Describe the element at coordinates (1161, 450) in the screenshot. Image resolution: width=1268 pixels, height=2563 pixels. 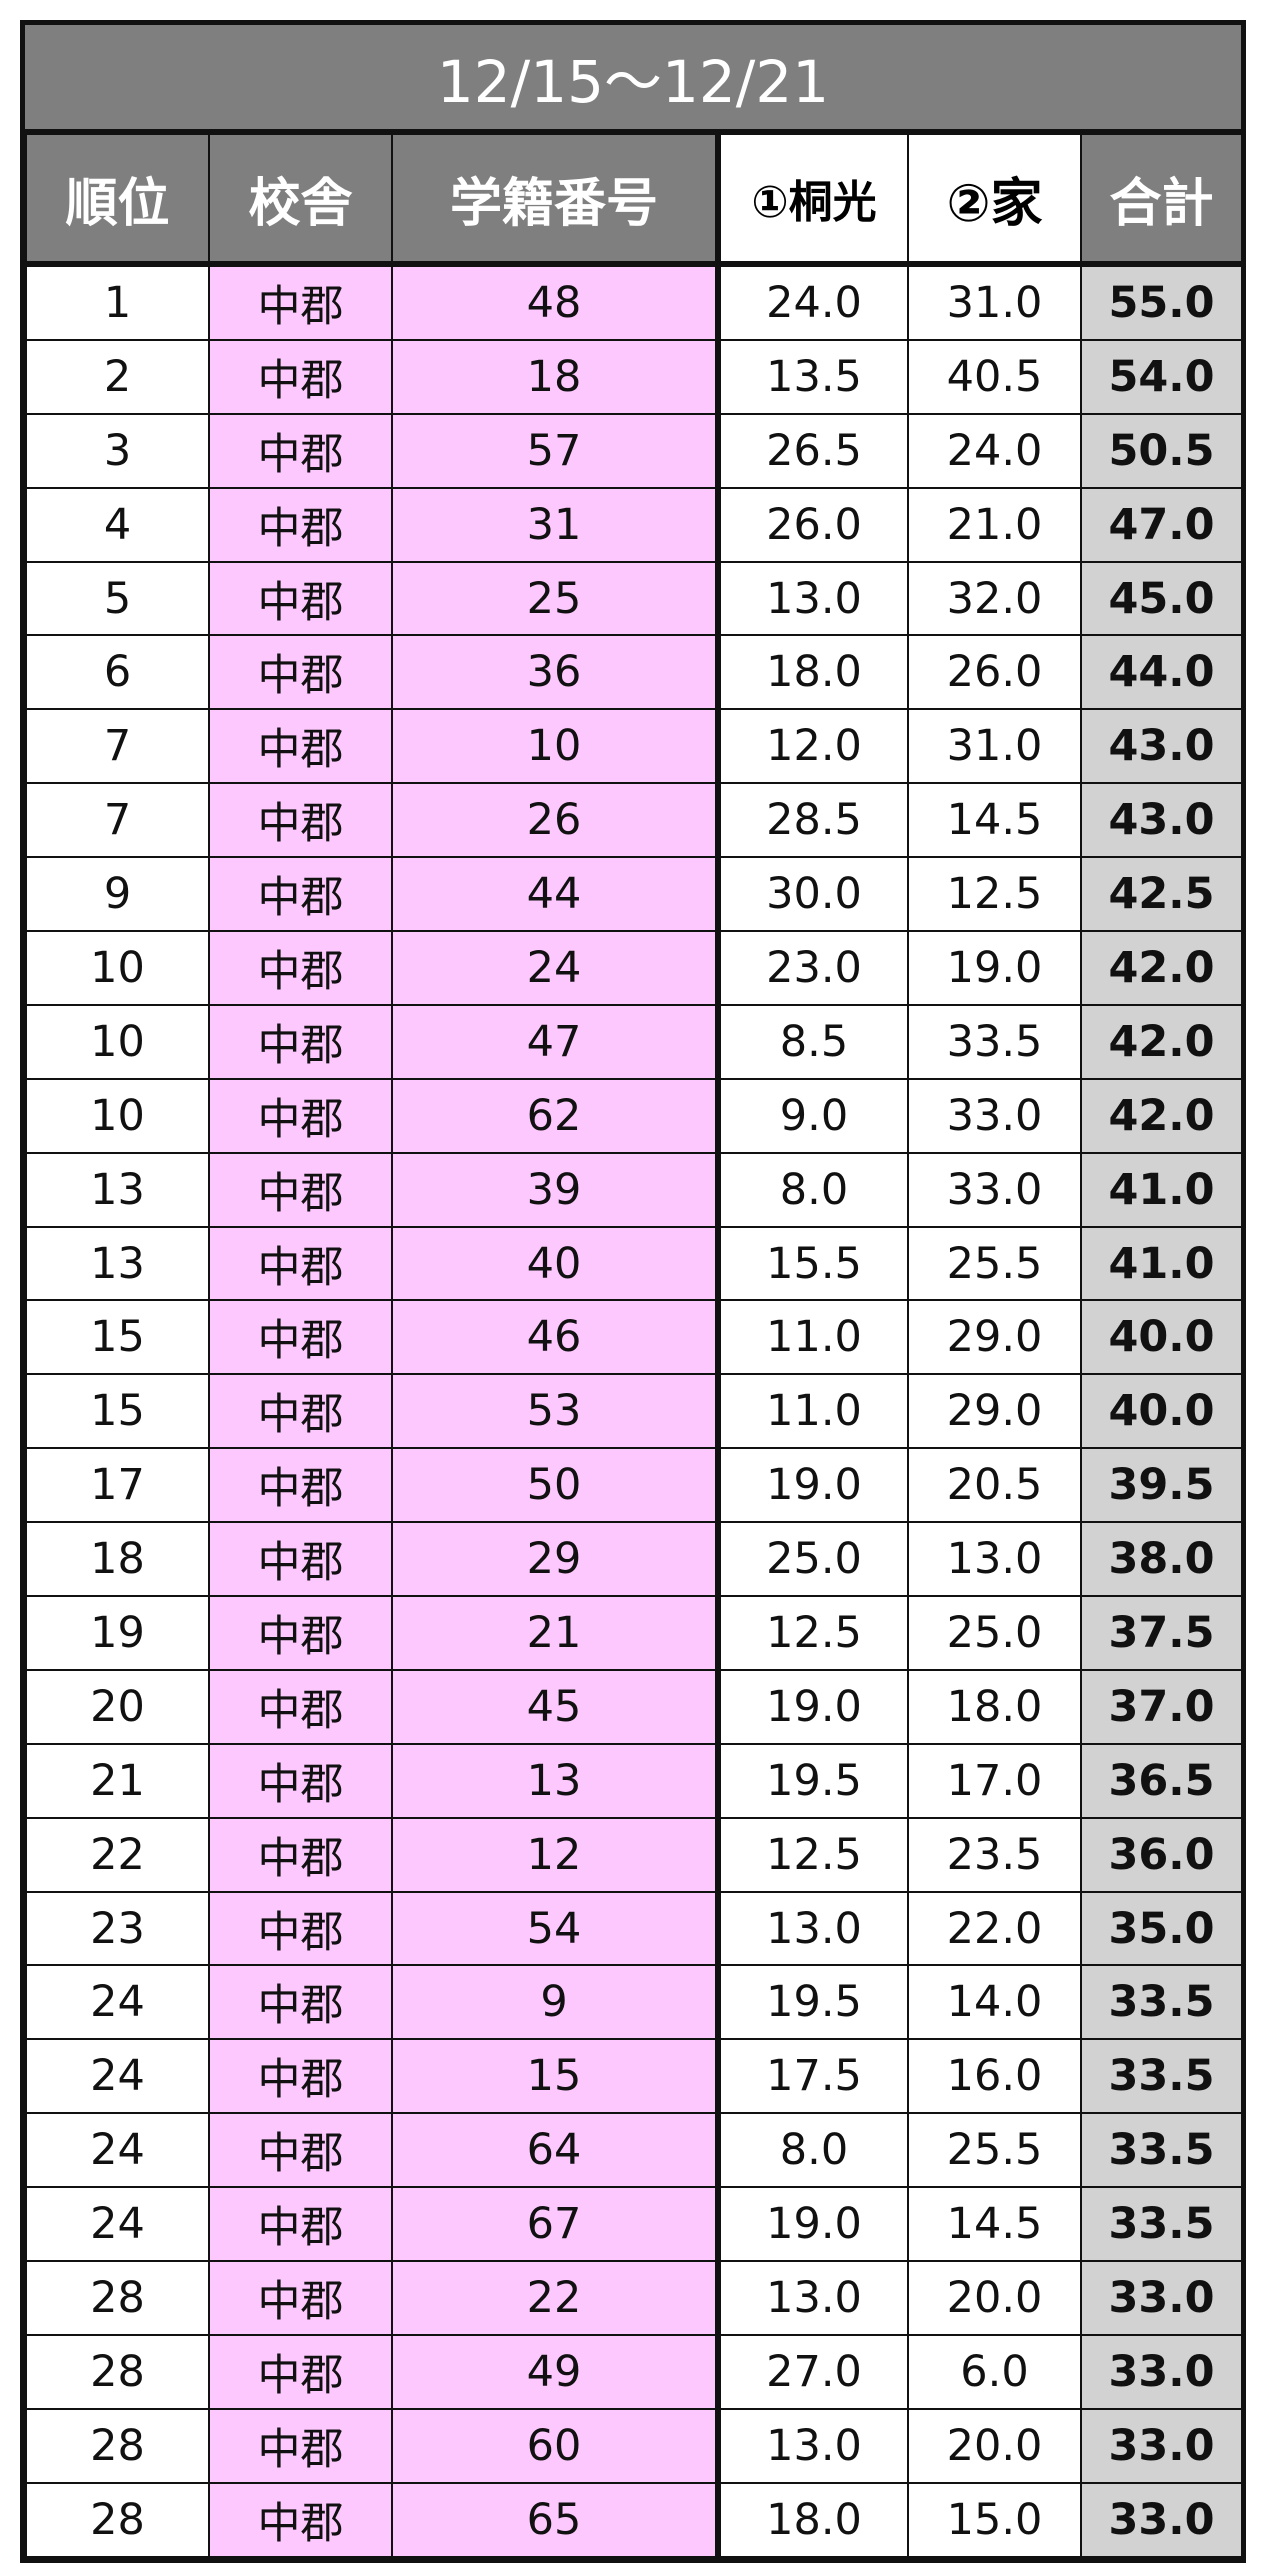
I see `total-cell: 50.5` at that location.